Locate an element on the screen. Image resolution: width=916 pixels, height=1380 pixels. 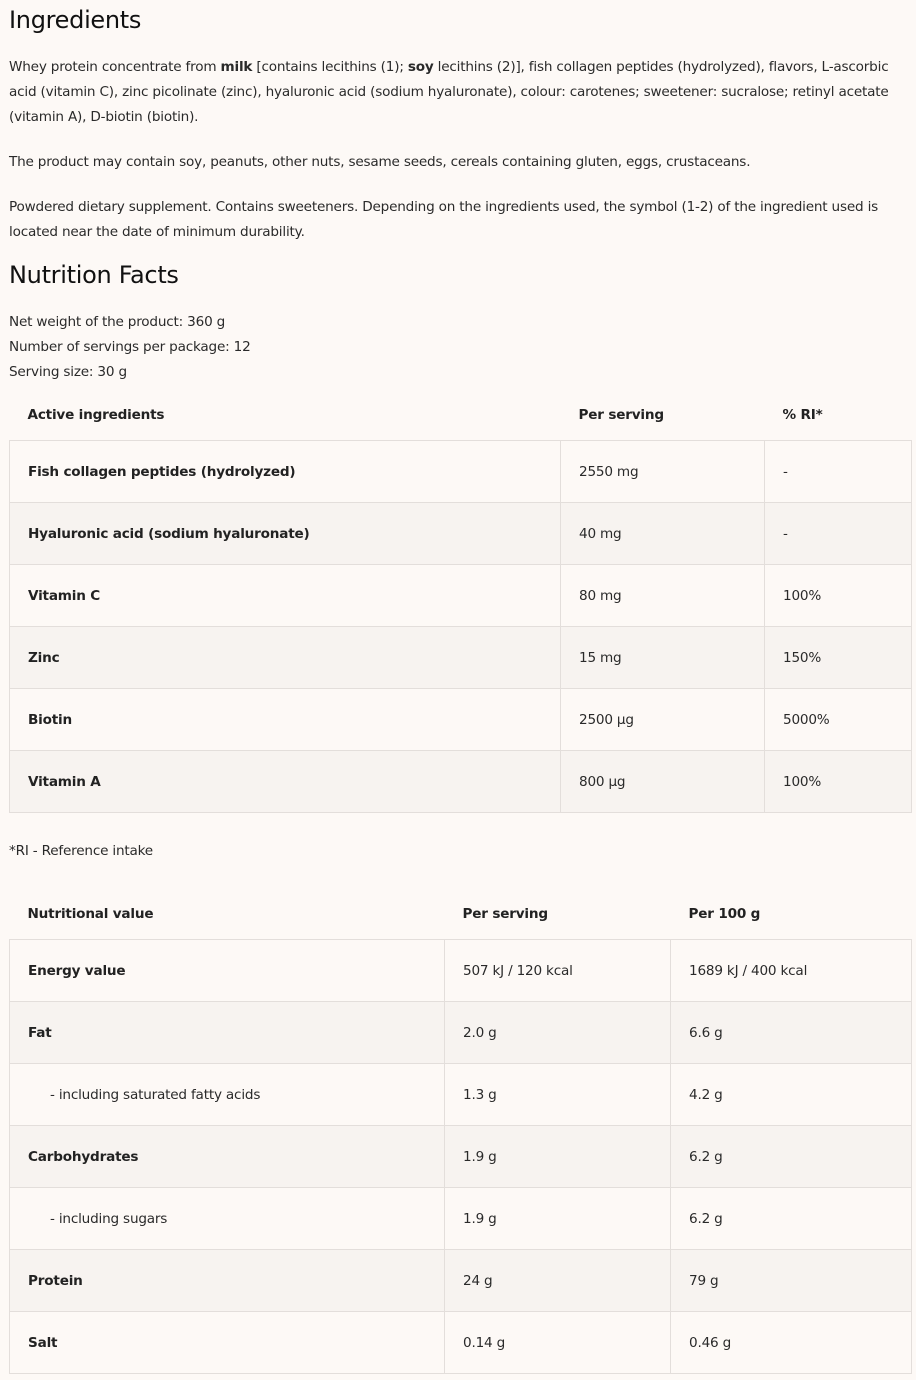
per-serving-value: 507 kJ / 120 kcal is located at coordinates (557, 970).